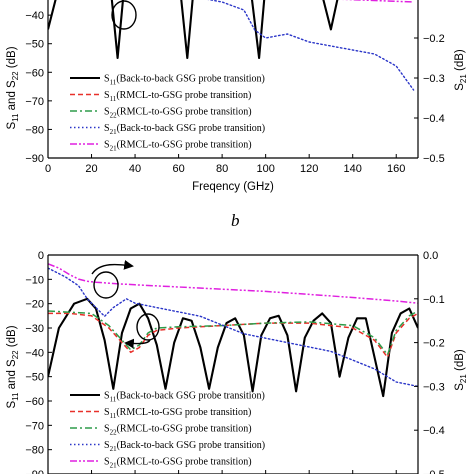 This screenshot has width=474, height=474. What do you see at coordinates (135, 169) in the screenshot?
I see `x-tick-label: 40` at bounding box center [135, 169].